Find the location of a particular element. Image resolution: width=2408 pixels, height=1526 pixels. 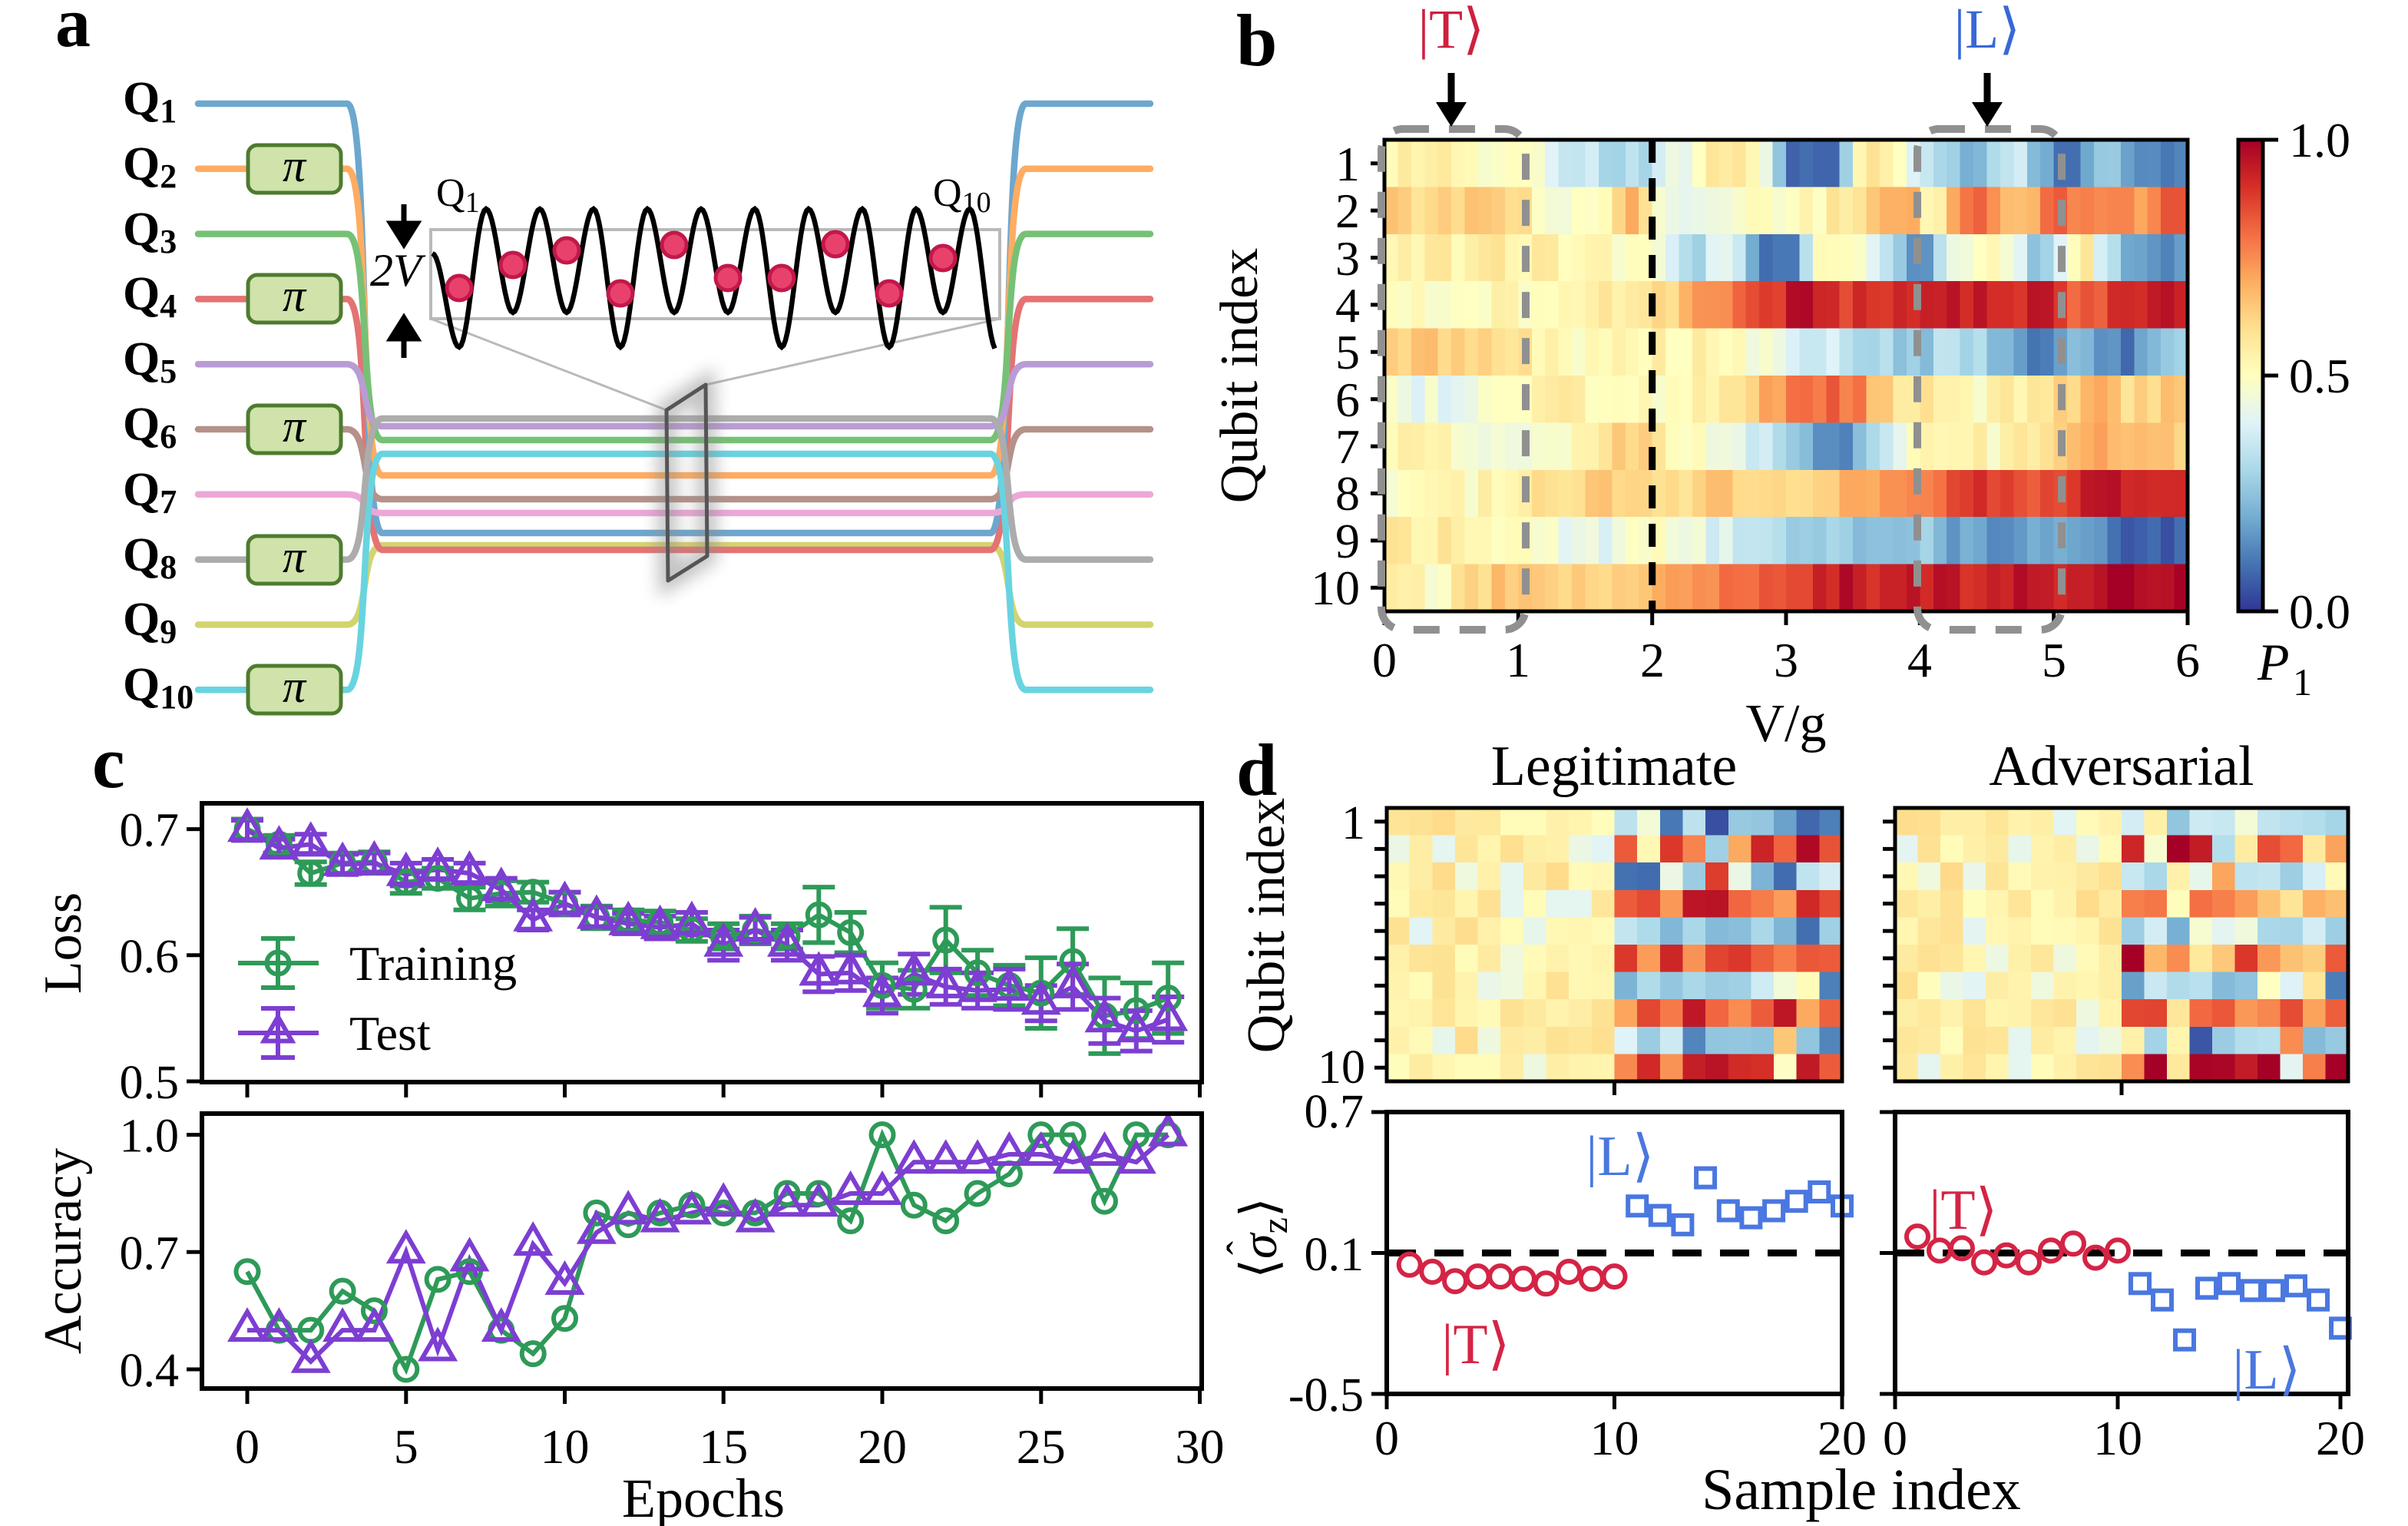

svg-text: Q7 is located at coordinates (150, 492).